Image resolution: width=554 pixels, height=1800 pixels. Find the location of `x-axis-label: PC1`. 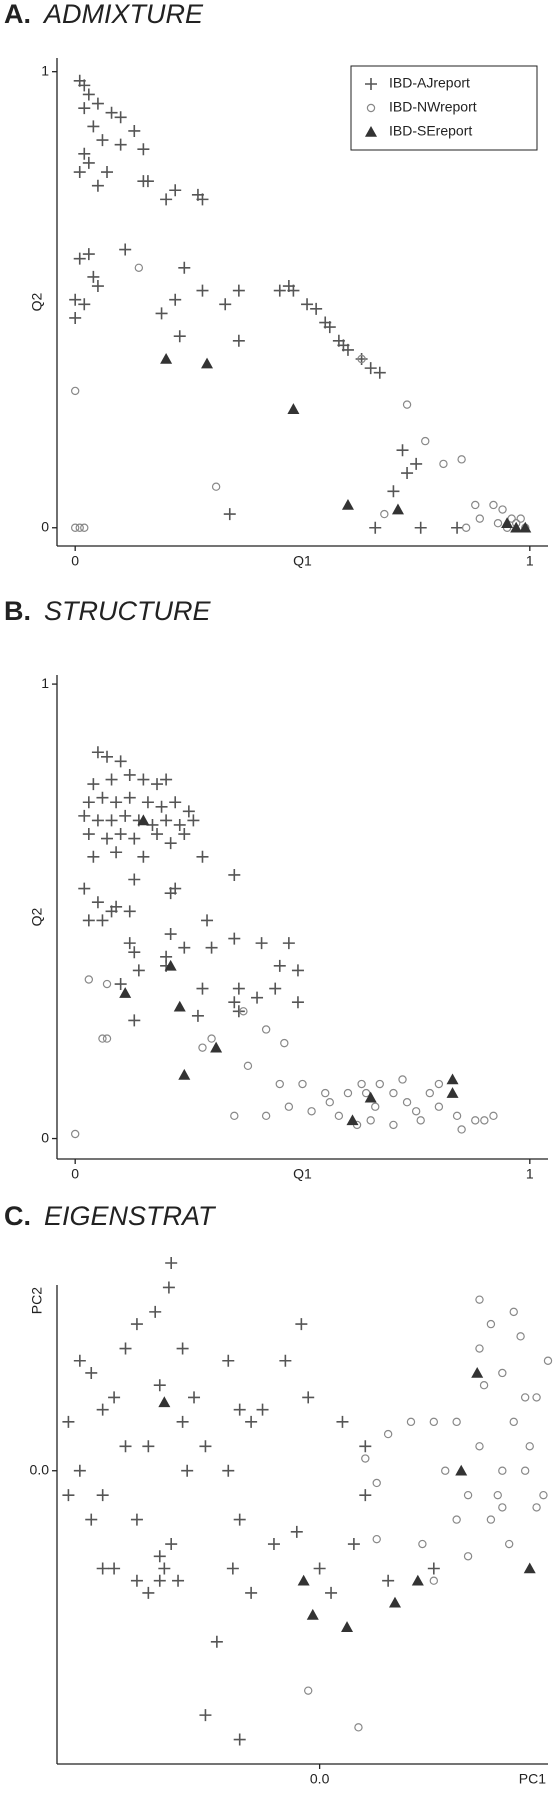

x-axis-label: PC1 is located at coordinates (532, 1779).